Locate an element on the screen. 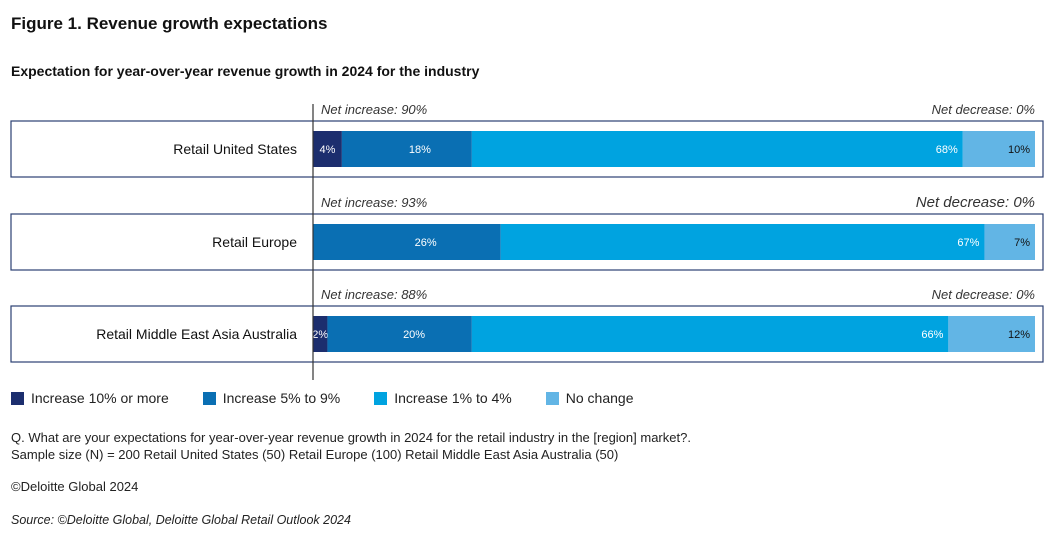 The width and height of the screenshot is (1059, 536). copyright: ©Deloitte Global 2024 is located at coordinates (75, 486).